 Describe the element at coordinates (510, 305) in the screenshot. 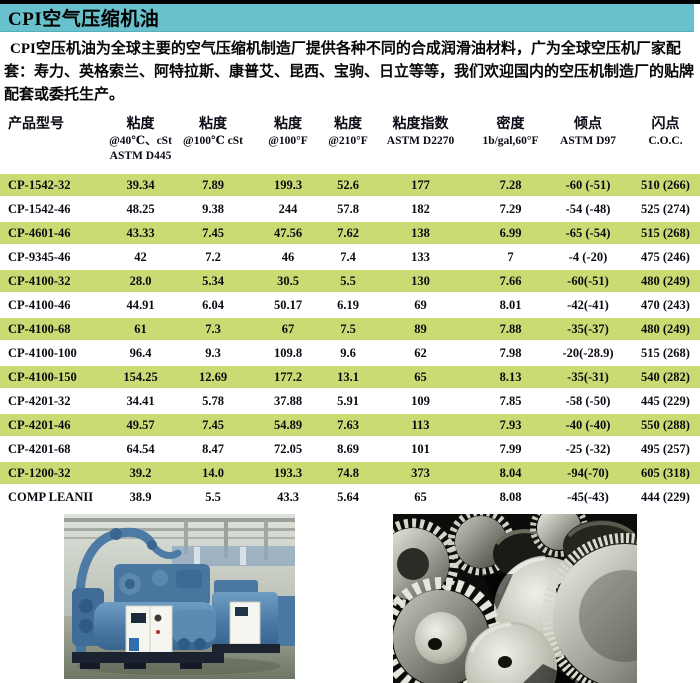

I see `value-cell: 8.01` at that location.